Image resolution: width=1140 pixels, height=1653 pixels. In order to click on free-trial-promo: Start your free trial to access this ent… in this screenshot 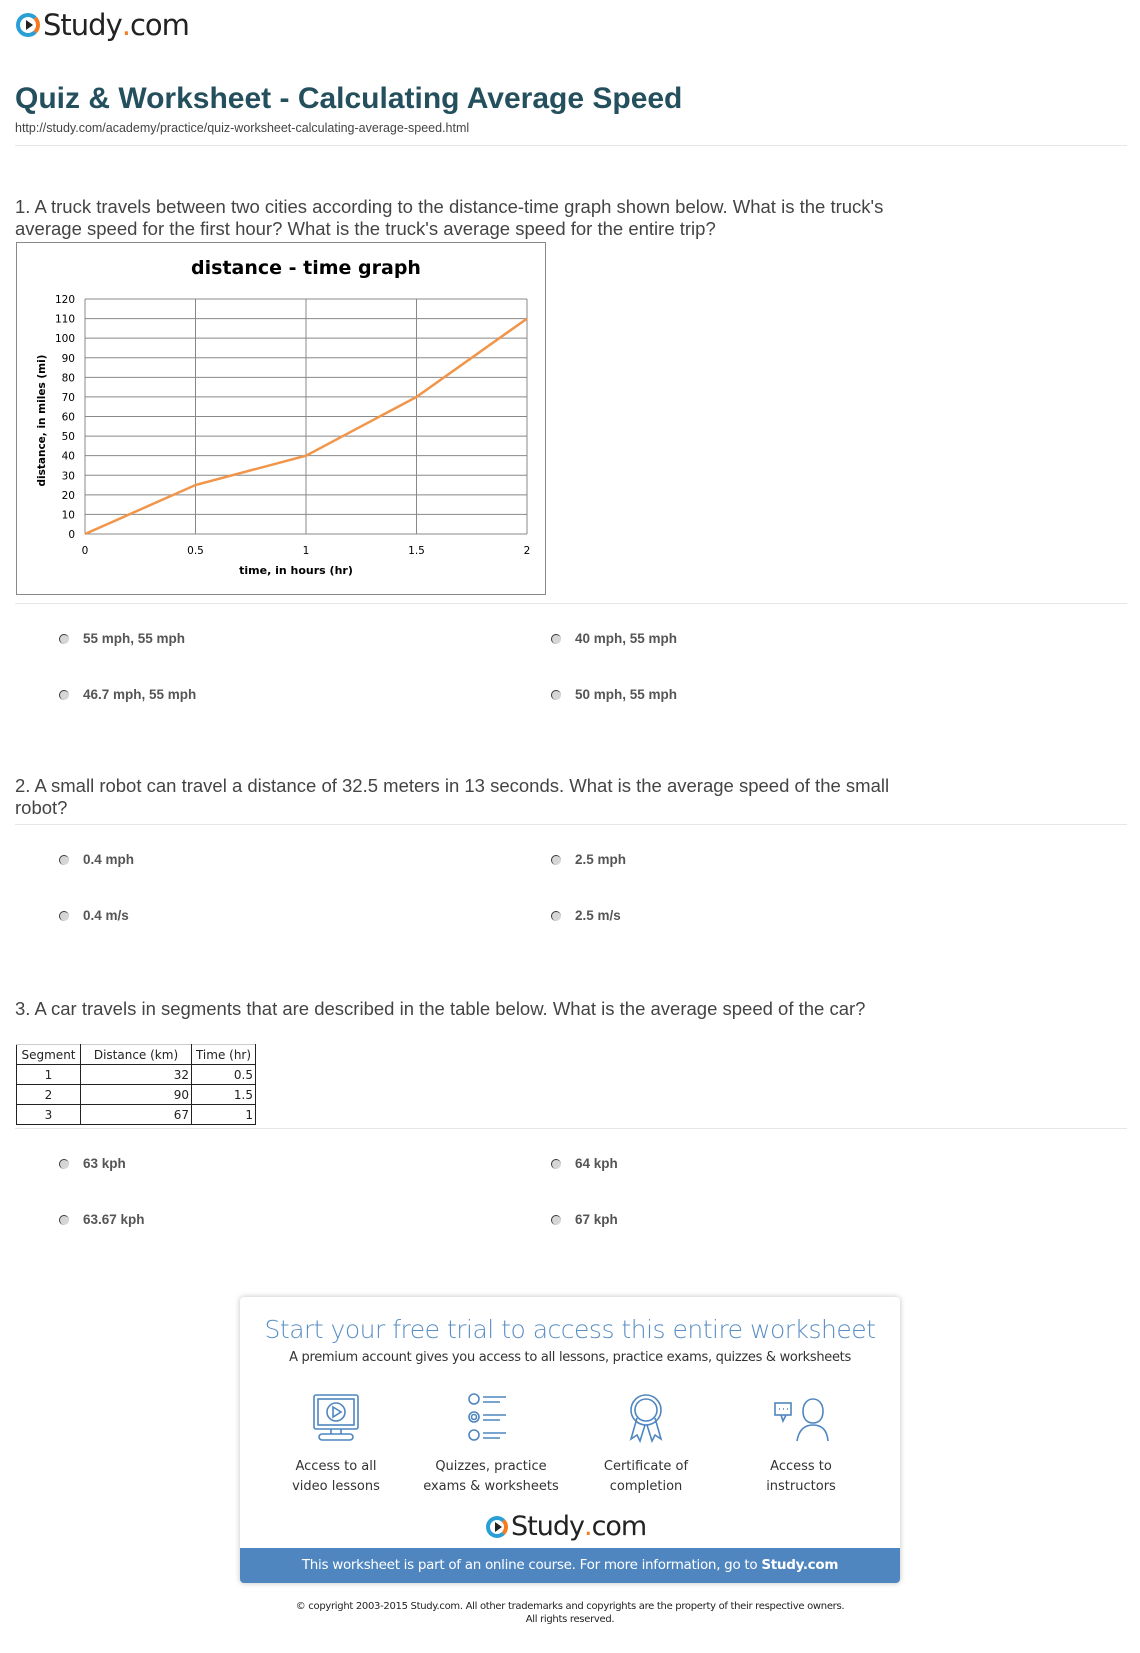, I will do `click(570, 1440)`.